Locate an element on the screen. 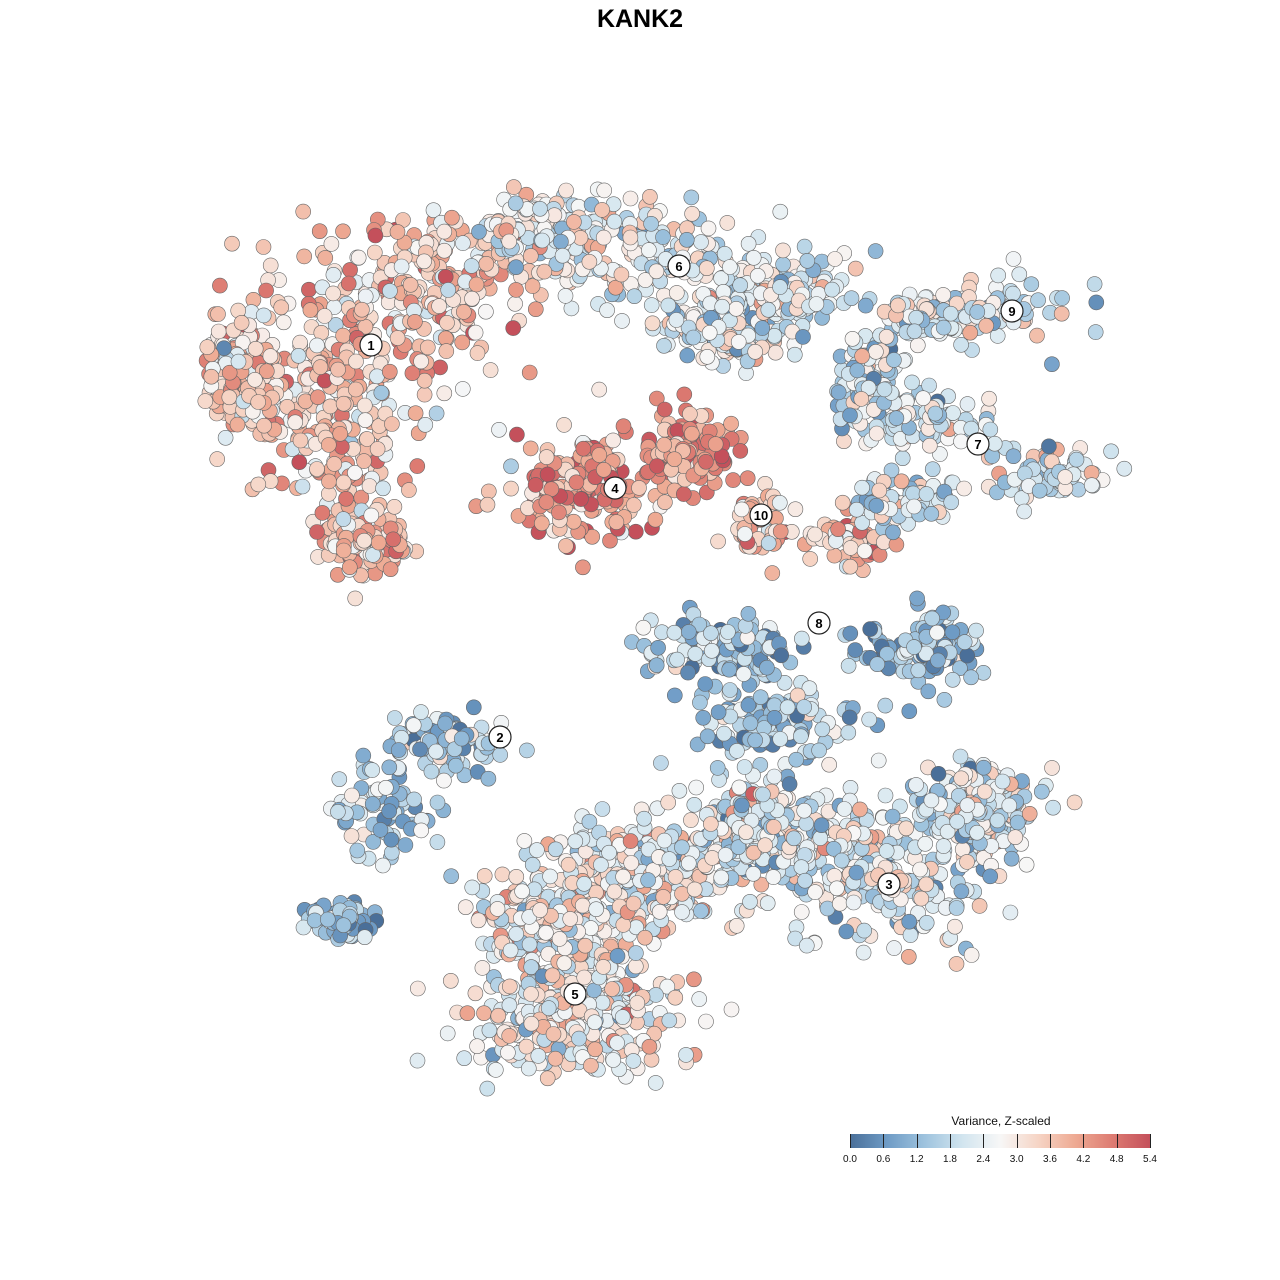 The image size is (1280, 1280). cluster-label-1: 1 is located at coordinates (371, 345).